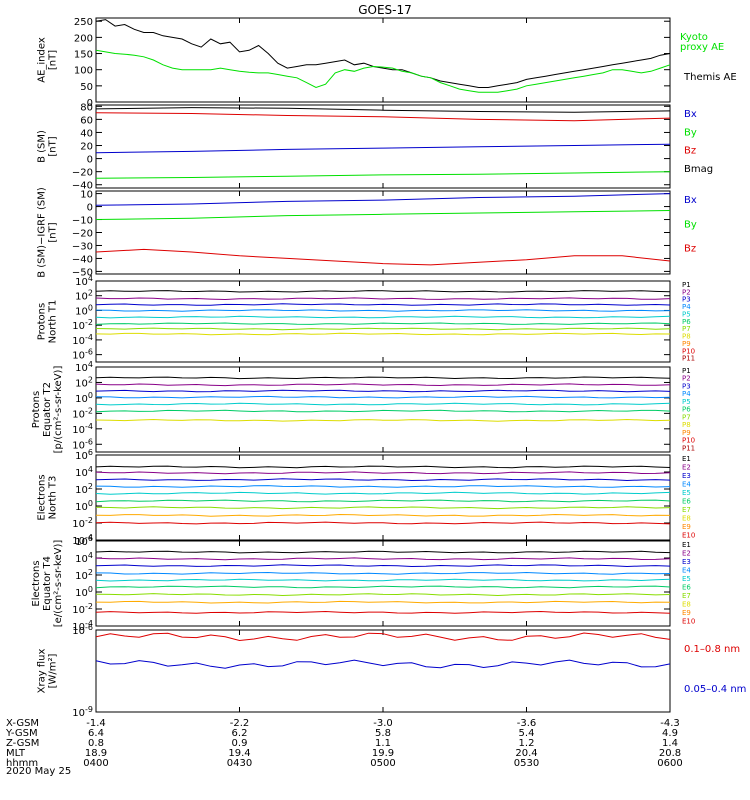 This screenshot has height=800, width=750. What do you see at coordinates (95, 763) in the screenshot?
I see `axis-row-value: 0400` at bounding box center [95, 763].